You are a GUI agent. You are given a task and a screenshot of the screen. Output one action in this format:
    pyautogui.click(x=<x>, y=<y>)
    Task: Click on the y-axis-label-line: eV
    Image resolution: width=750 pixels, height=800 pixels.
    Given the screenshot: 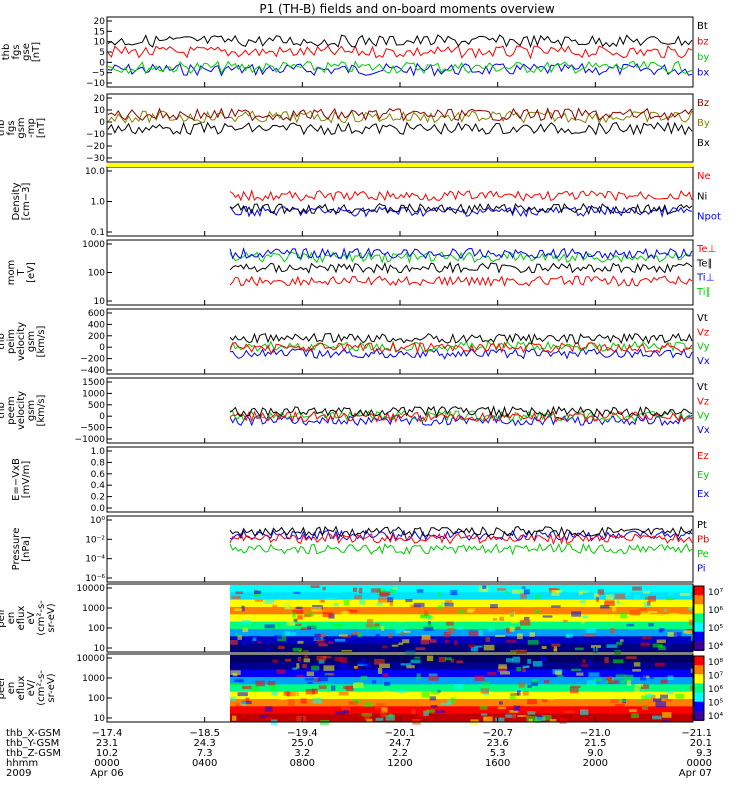 What is the action you would take?
    pyautogui.click(x=31, y=617)
    